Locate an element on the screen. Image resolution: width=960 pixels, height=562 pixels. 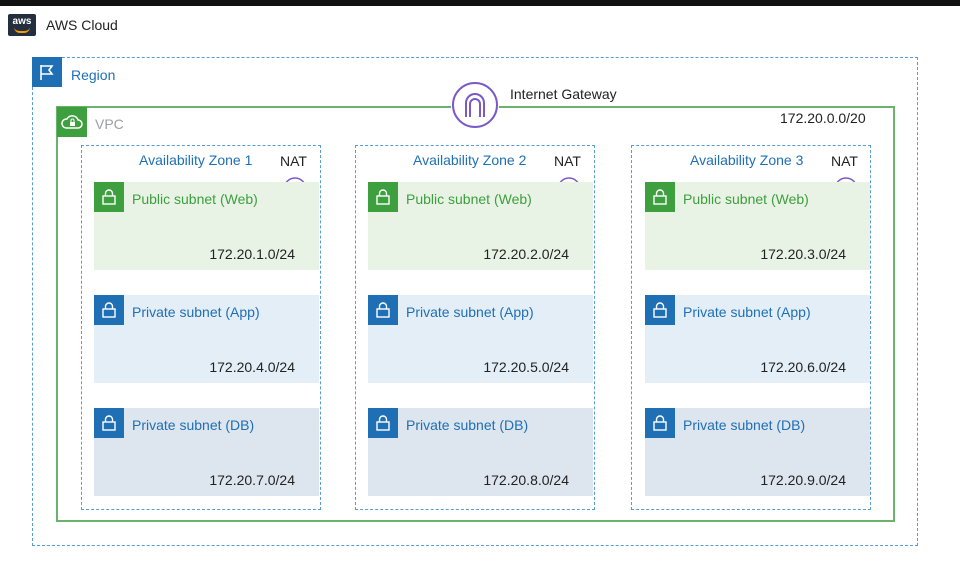
region-label: Region is located at coordinates (93, 75).